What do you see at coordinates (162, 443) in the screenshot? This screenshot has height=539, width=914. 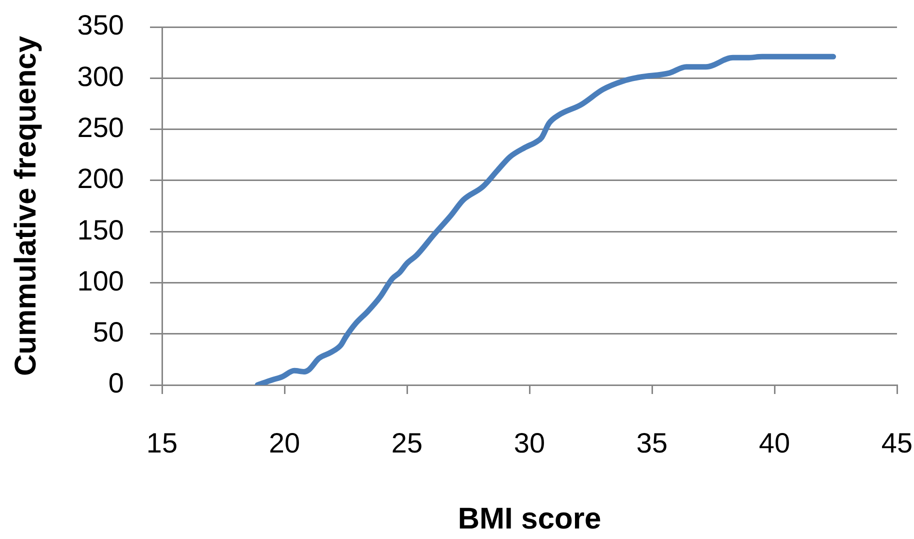 I see `x-tick-label: 15` at bounding box center [162, 443].